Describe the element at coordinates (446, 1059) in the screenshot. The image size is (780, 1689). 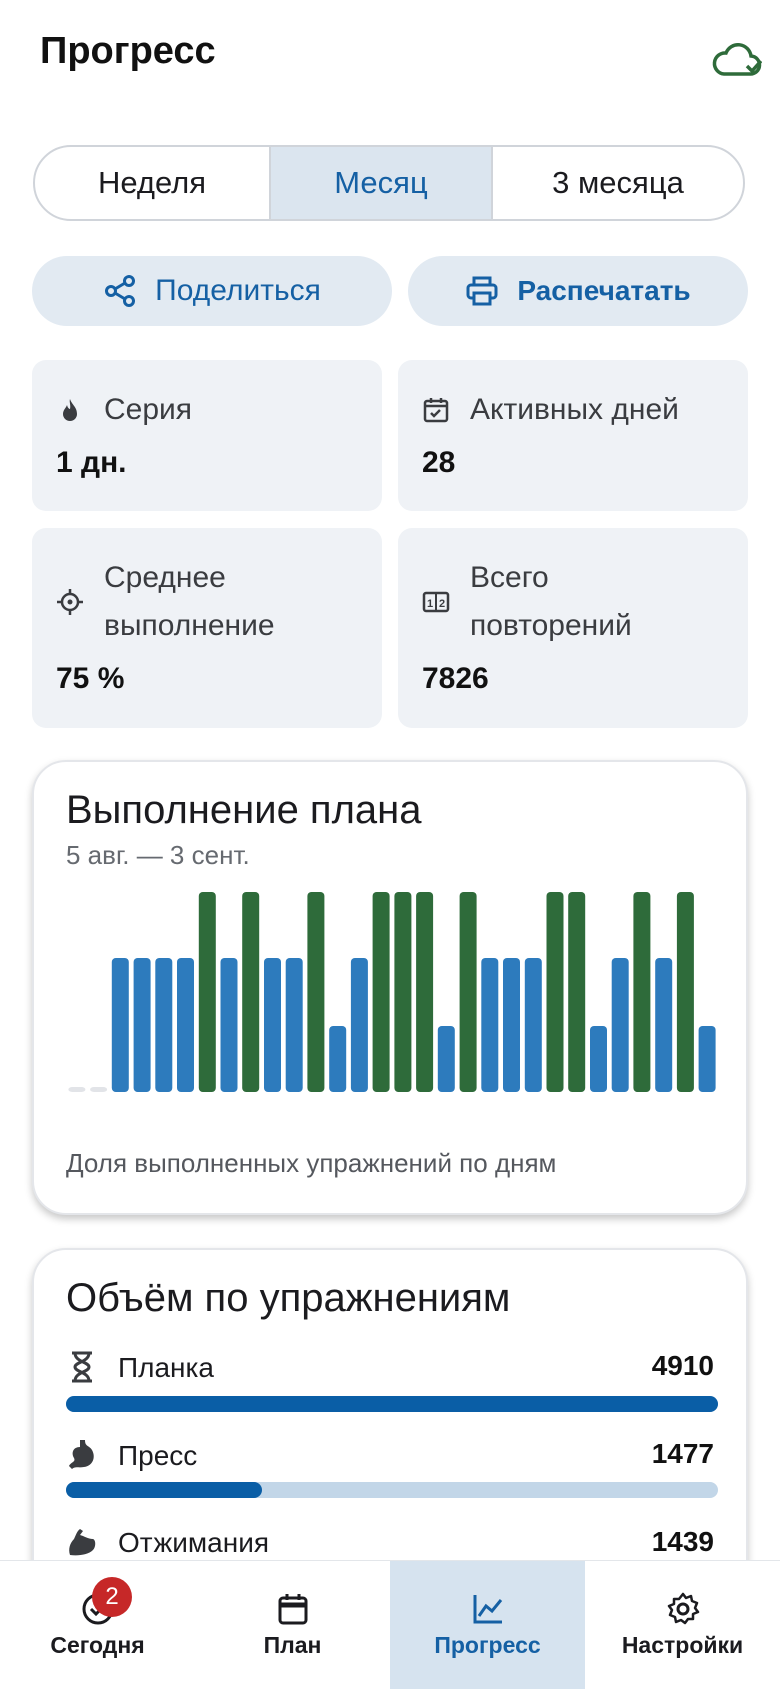
I see `chart-bar-d18` at that location.